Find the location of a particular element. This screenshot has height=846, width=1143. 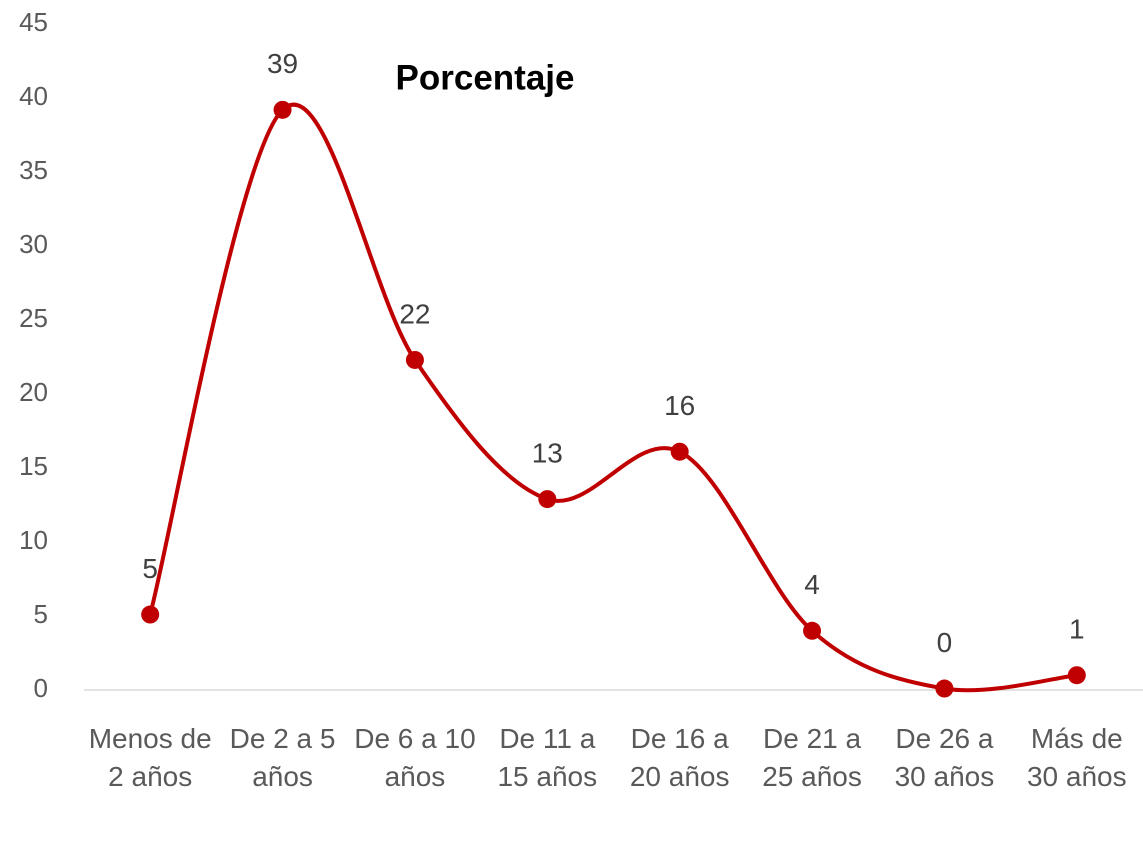

data-label: 5 is located at coordinates (150, 568).